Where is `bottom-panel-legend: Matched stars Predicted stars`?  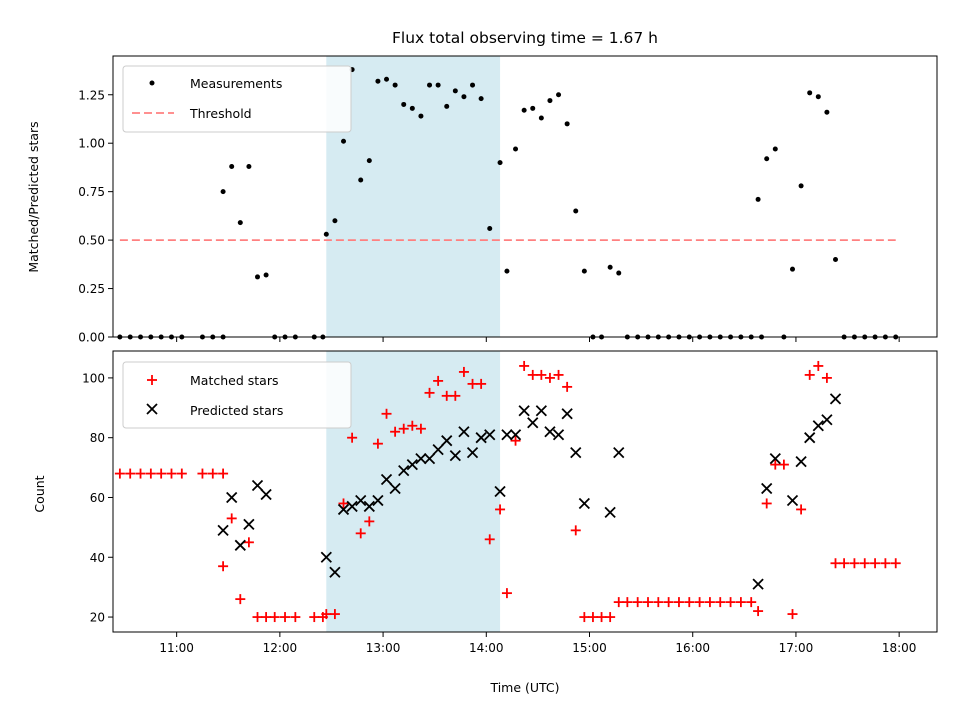 bottom-panel-legend: Matched stars Predicted stars is located at coordinates (237, 395).